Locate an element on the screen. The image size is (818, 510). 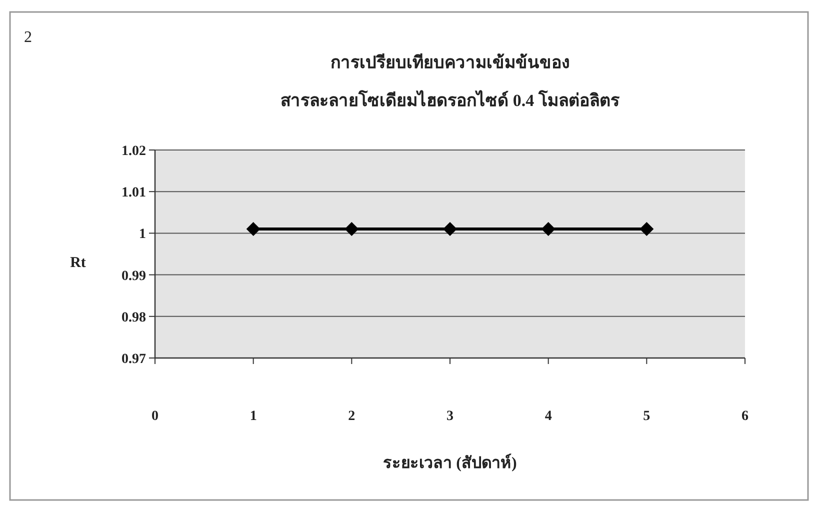
y-tick-label: 1 is located at coordinates (142, 234).